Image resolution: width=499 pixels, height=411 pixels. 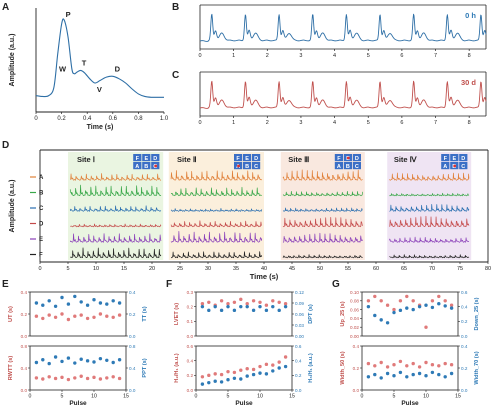 I want to click on waveform-annotation: P, so click(x=68, y=14).